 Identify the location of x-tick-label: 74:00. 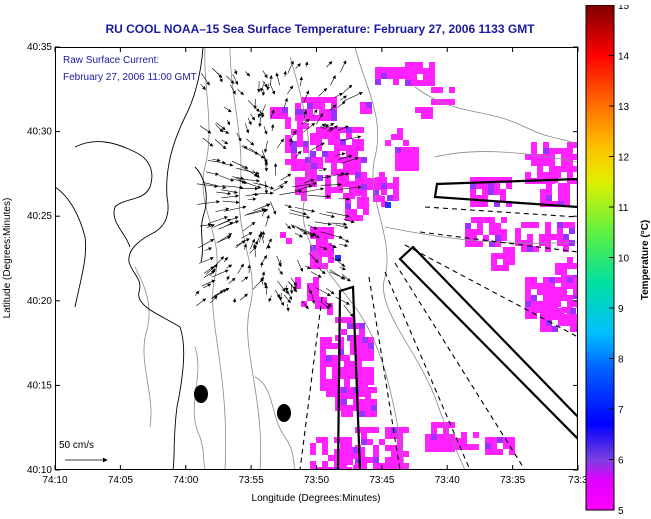
(185, 480).